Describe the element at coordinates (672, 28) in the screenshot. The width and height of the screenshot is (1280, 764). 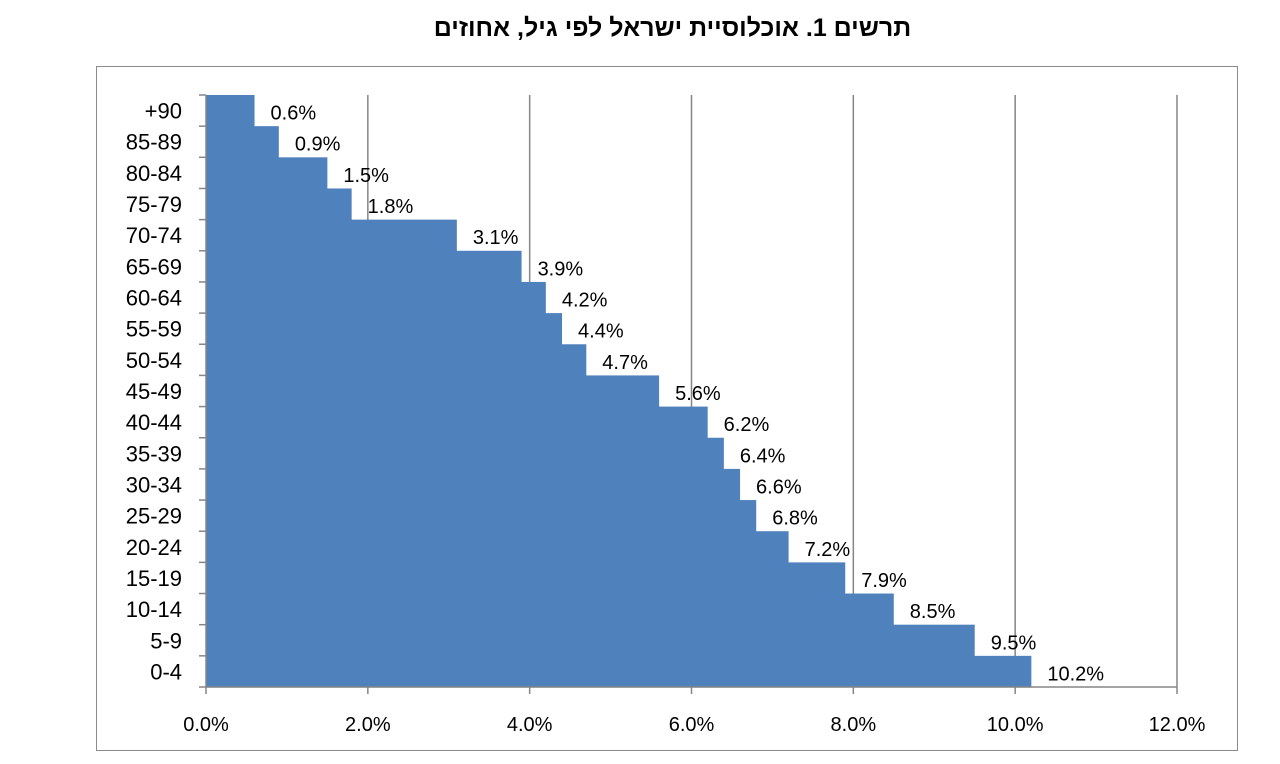
I see `chart-title: תרשים 1. אוכלוסיית ישראל לפי גיל, אחוזים` at that location.